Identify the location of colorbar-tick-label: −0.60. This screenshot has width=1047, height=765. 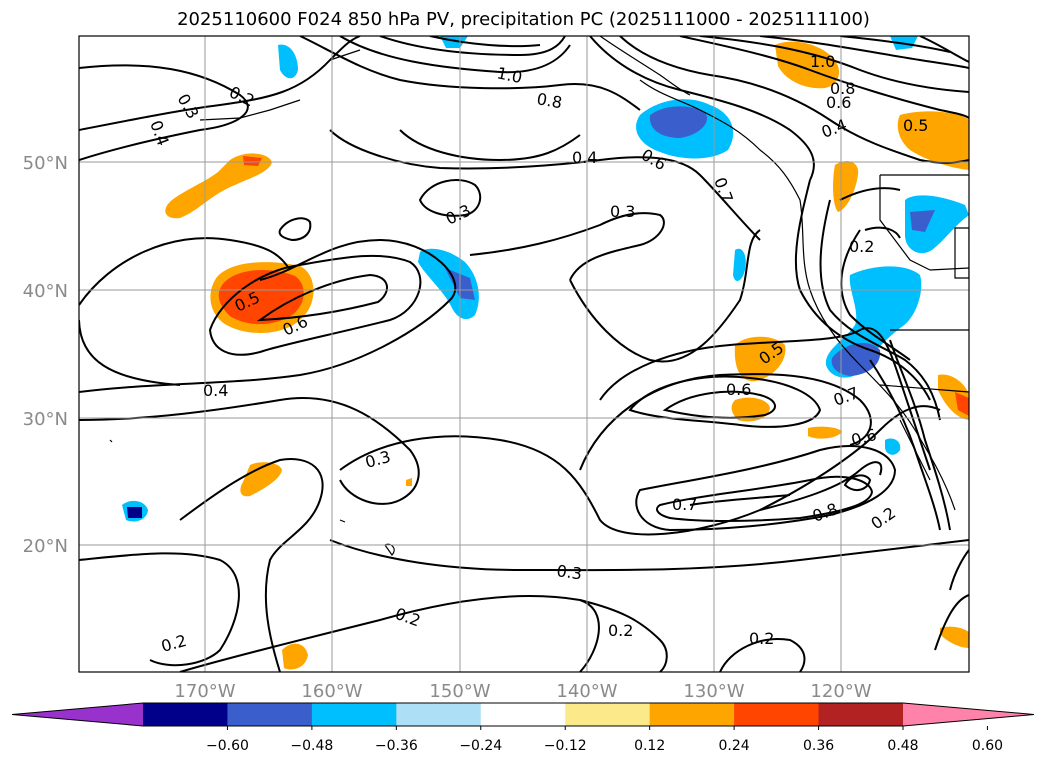
(227, 746).